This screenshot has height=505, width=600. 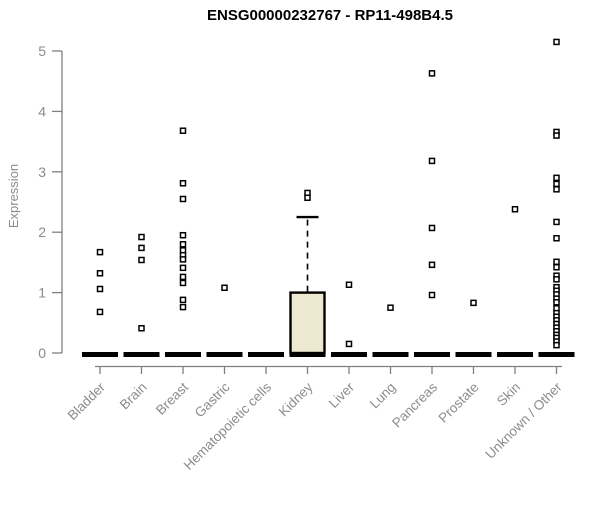 What do you see at coordinates (42, 111) in the screenshot?
I see `y-tick-label: 4` at bounding box center [42, 111].